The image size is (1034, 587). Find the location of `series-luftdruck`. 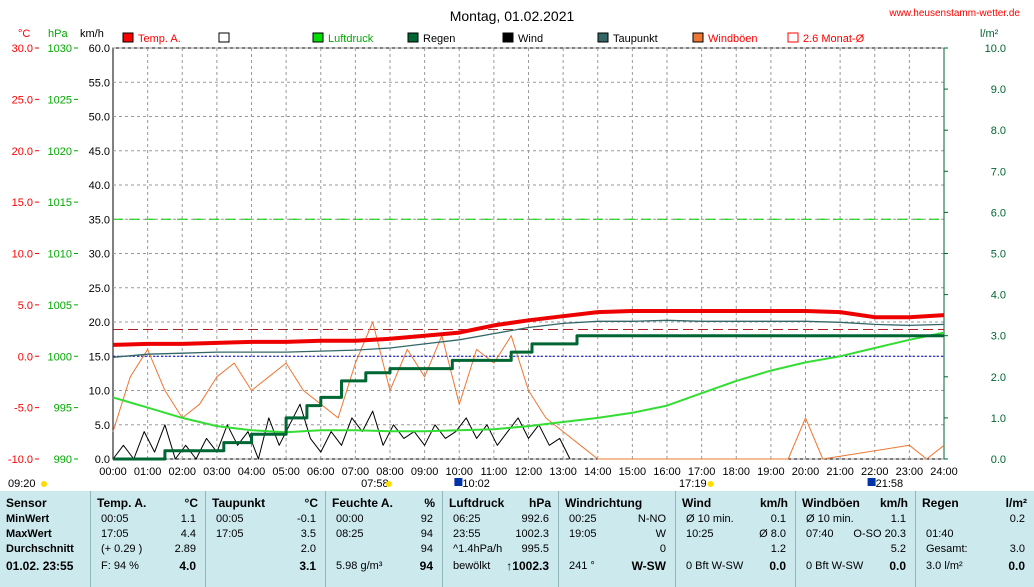

series-luftdruck is located at coordinates (528, 382).